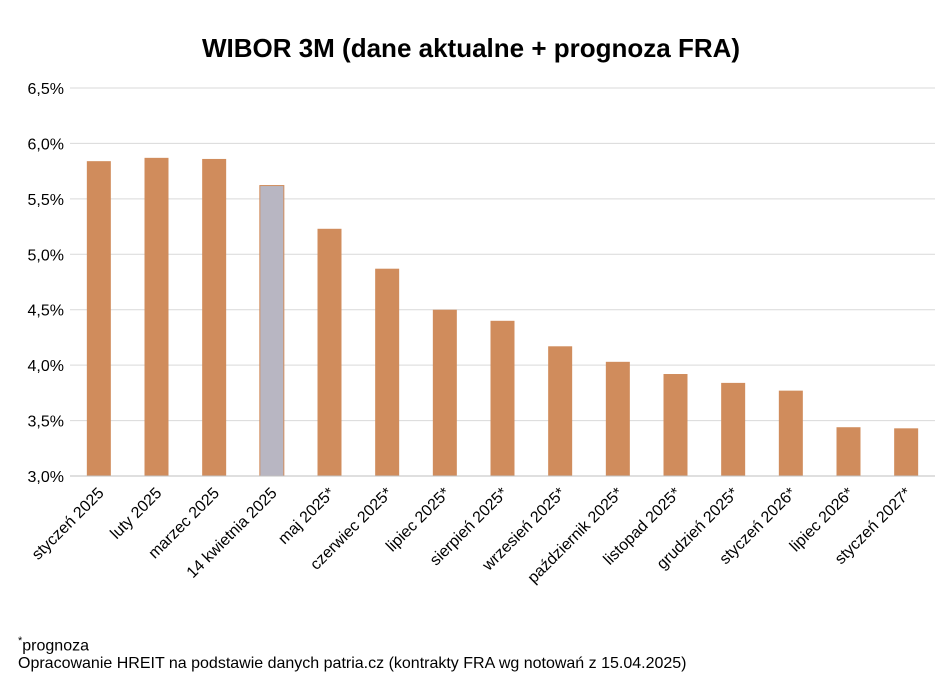 The height and width of the screenshot is (692, 943). Describe the element at coordinates (46, 311) in the screenshot. I see `y-tick-label: 4,5%` at that location.